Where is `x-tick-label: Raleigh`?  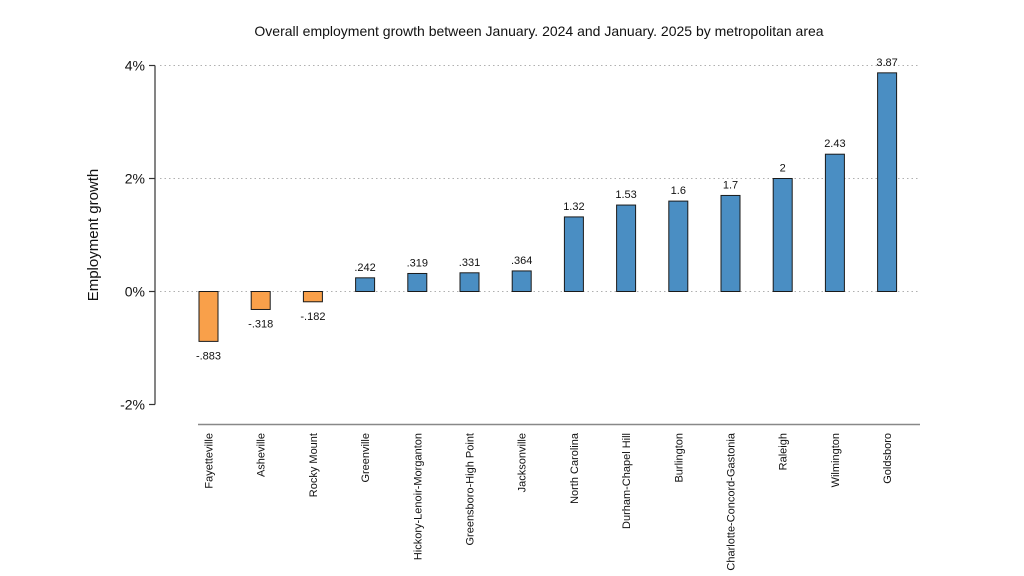 x-tick-label: Raleigh is located at coordinates (784, 451).